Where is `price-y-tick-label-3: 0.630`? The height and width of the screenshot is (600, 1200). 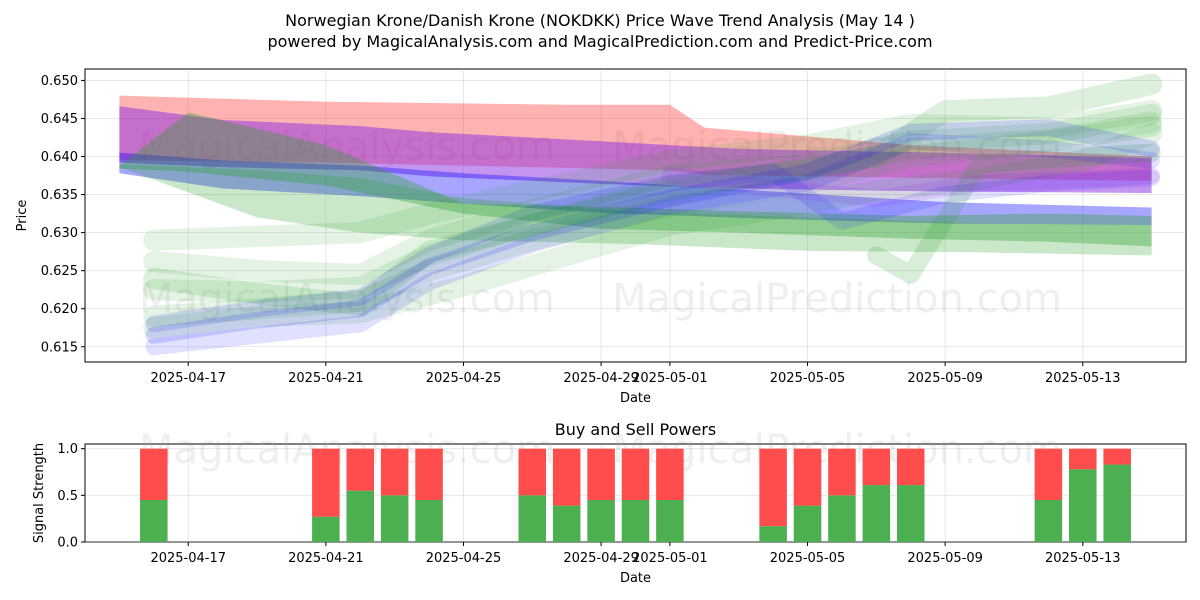
price-y-tick-label-3: 0.630 is located at coordinates (59, 233).